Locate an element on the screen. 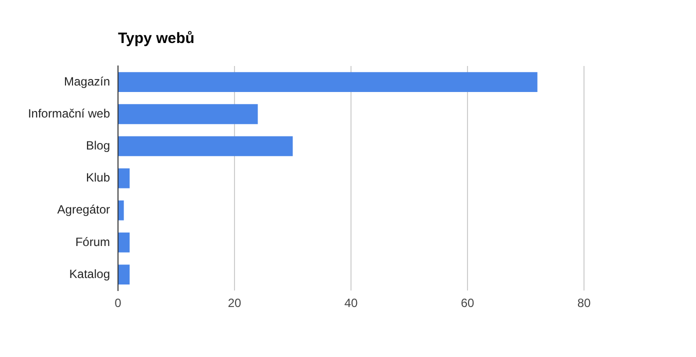  x-tick-label: 20 is located at coordinates (235, 303).